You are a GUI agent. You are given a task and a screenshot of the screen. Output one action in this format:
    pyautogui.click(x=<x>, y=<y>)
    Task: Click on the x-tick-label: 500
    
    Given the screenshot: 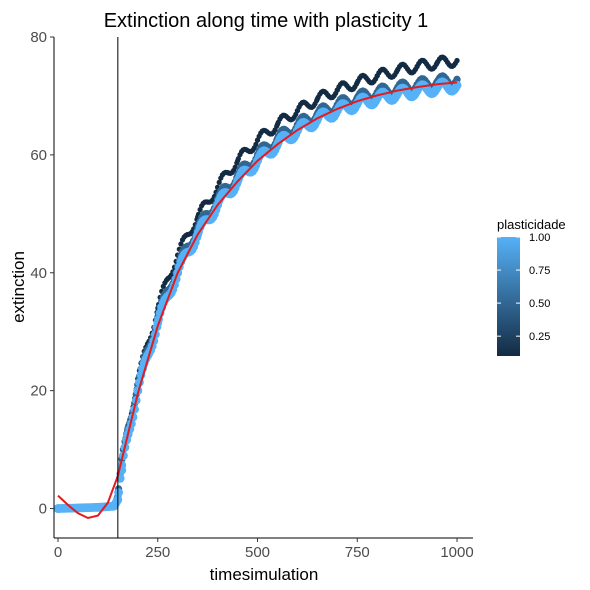 What is the action you would take?
    pyautogui.click(x=257, y=552)
    